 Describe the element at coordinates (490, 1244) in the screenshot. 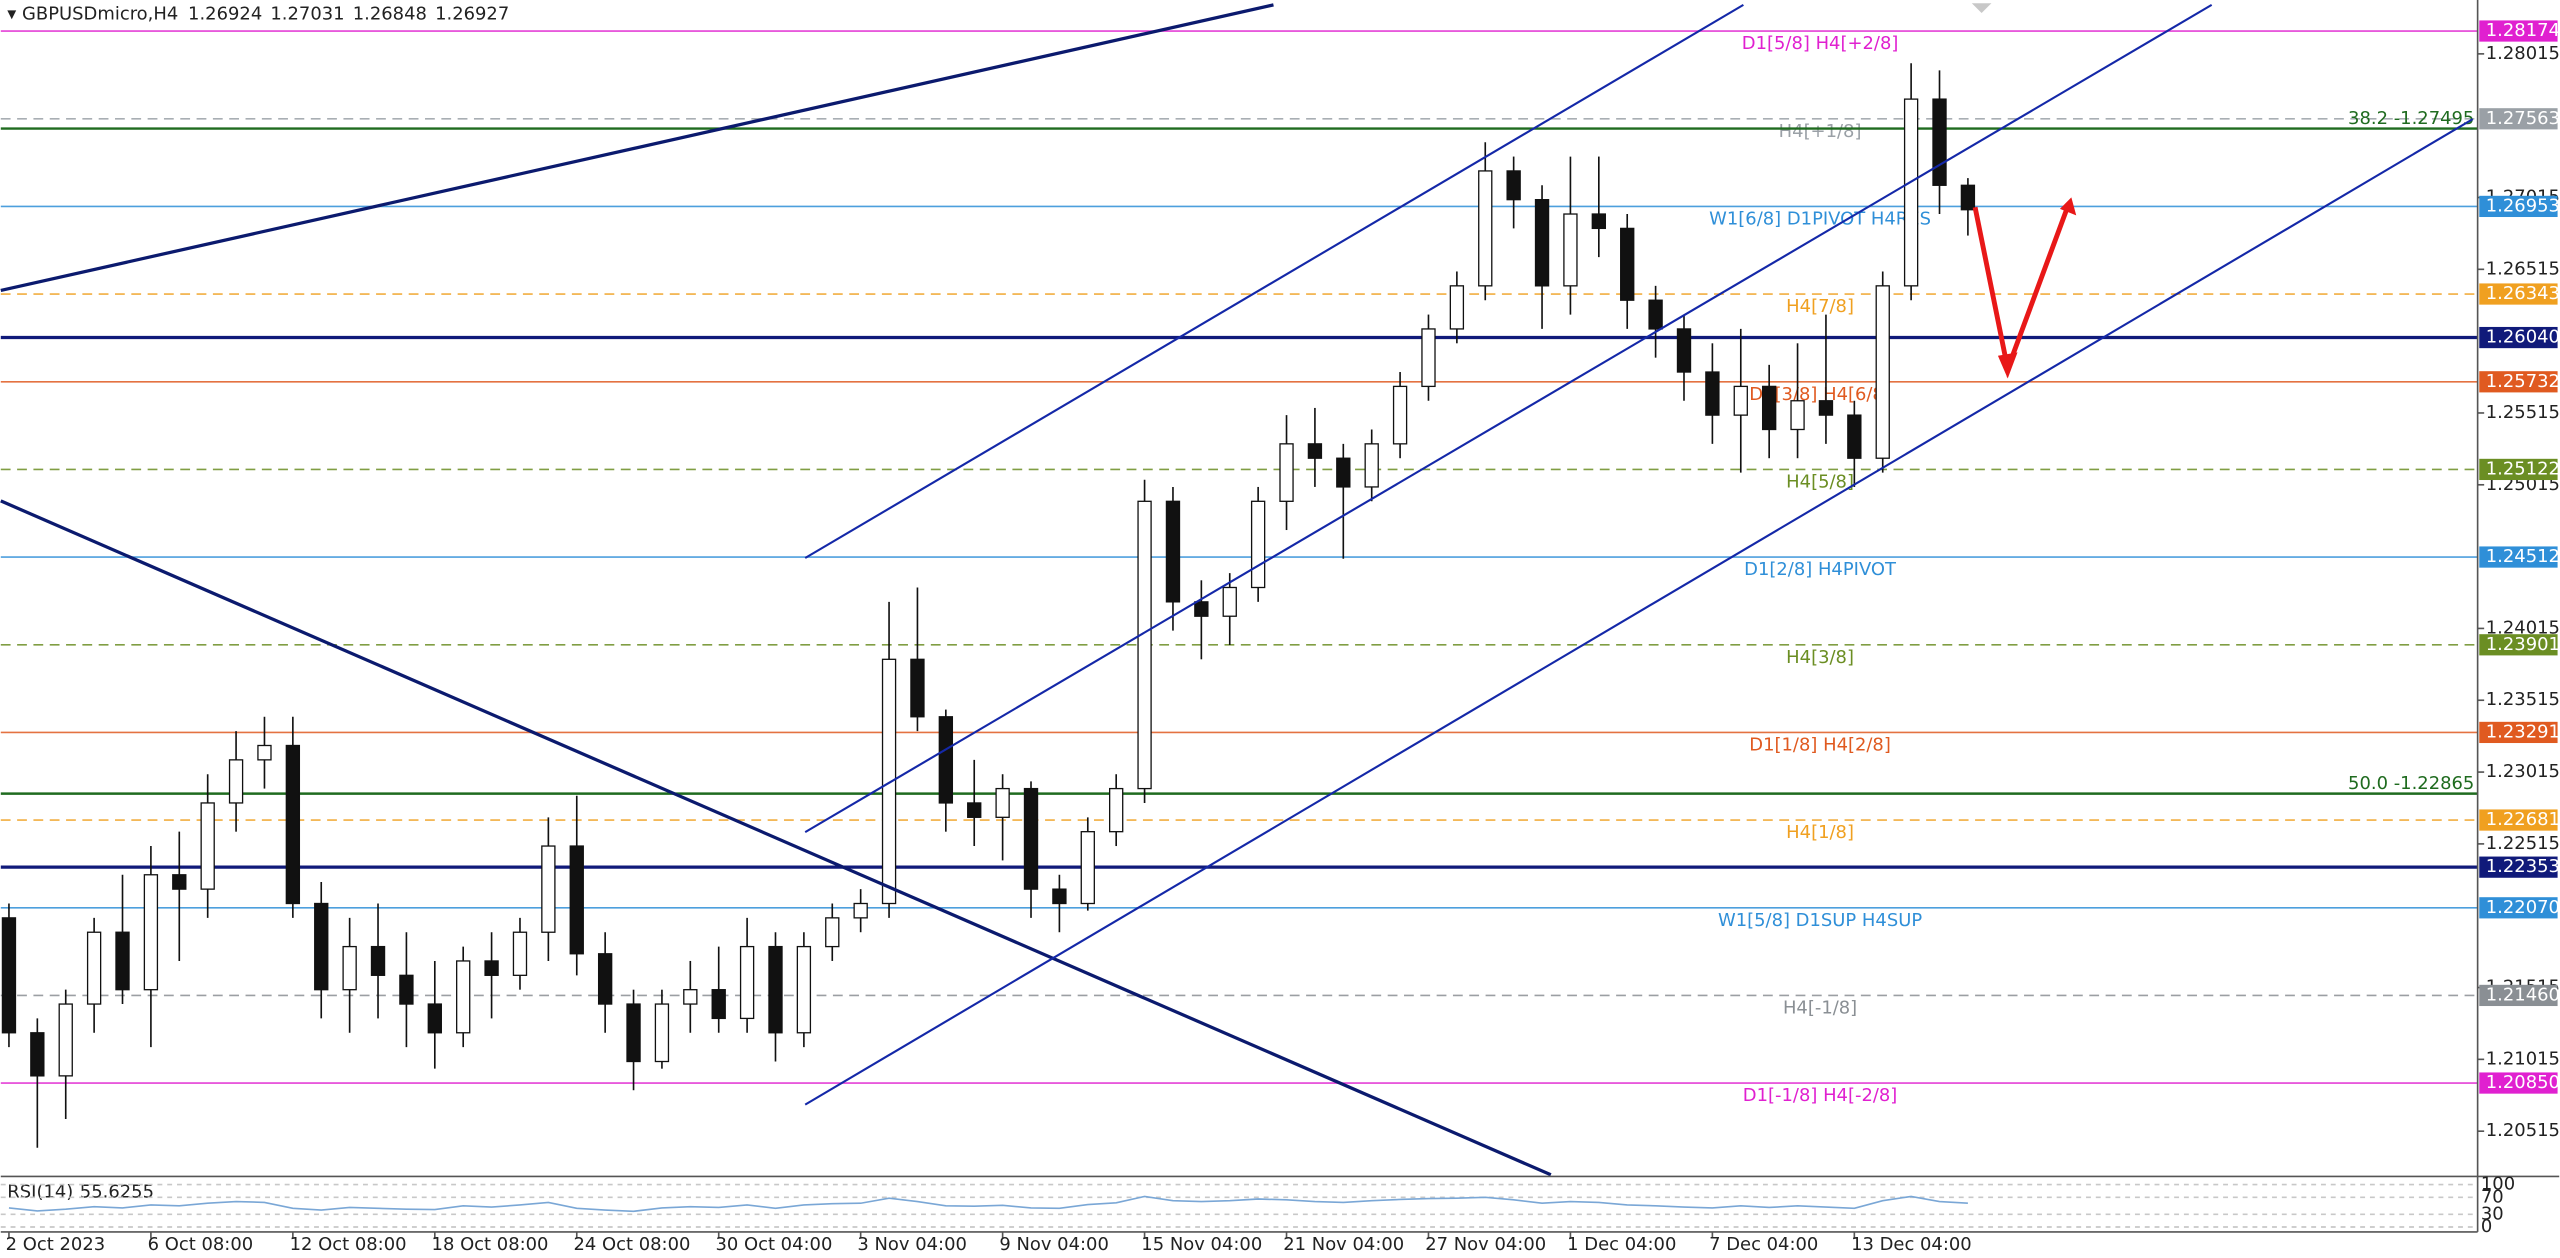

I see `x-tick-label: 18 Oct 08:00` at that location.